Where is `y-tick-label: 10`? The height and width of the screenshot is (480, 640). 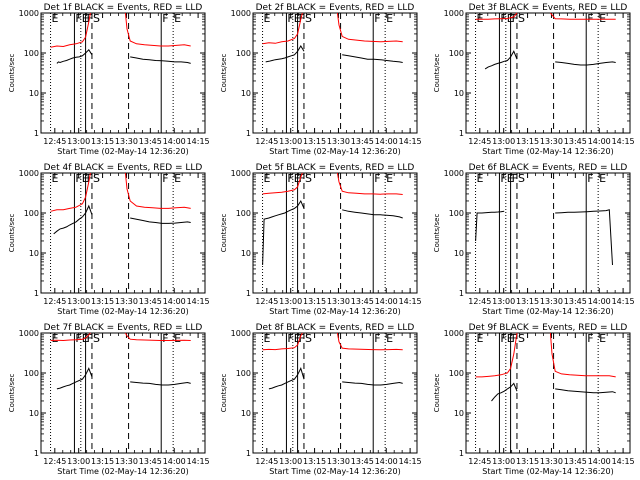
y-tick-label: 10 is located at coordinates (459, 93).